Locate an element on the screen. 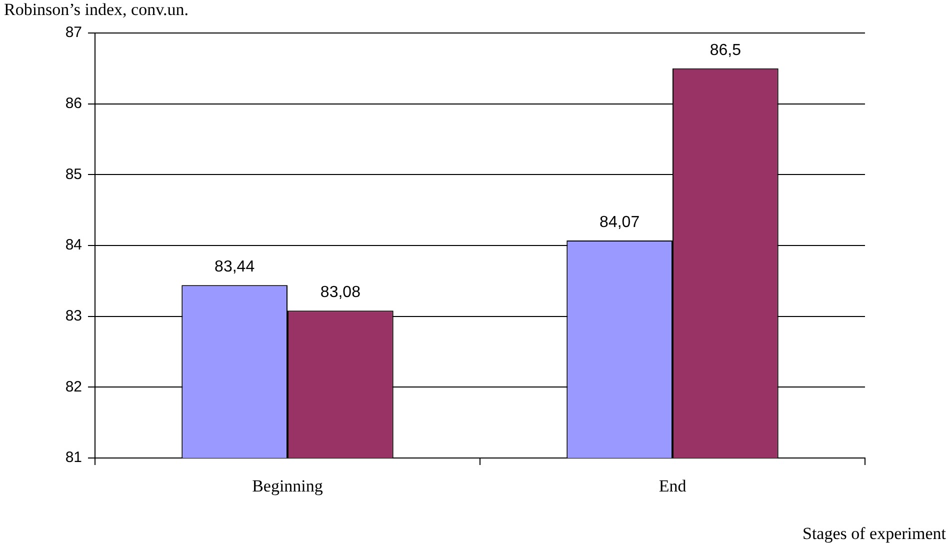  y-tick-label: 82 is located at coordinates (73, 387).